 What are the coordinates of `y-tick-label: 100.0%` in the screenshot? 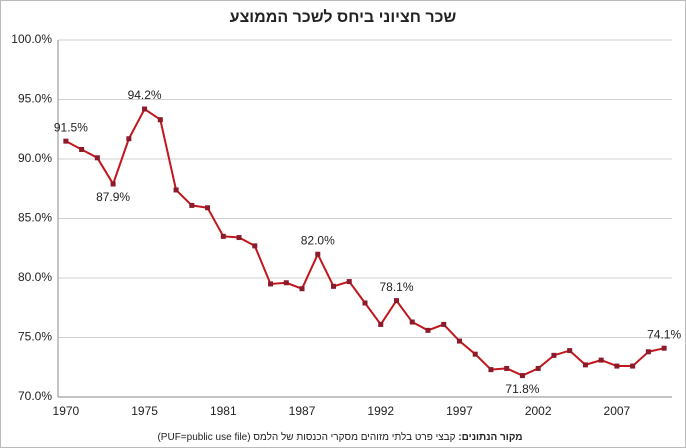 It's located at (31, 39).